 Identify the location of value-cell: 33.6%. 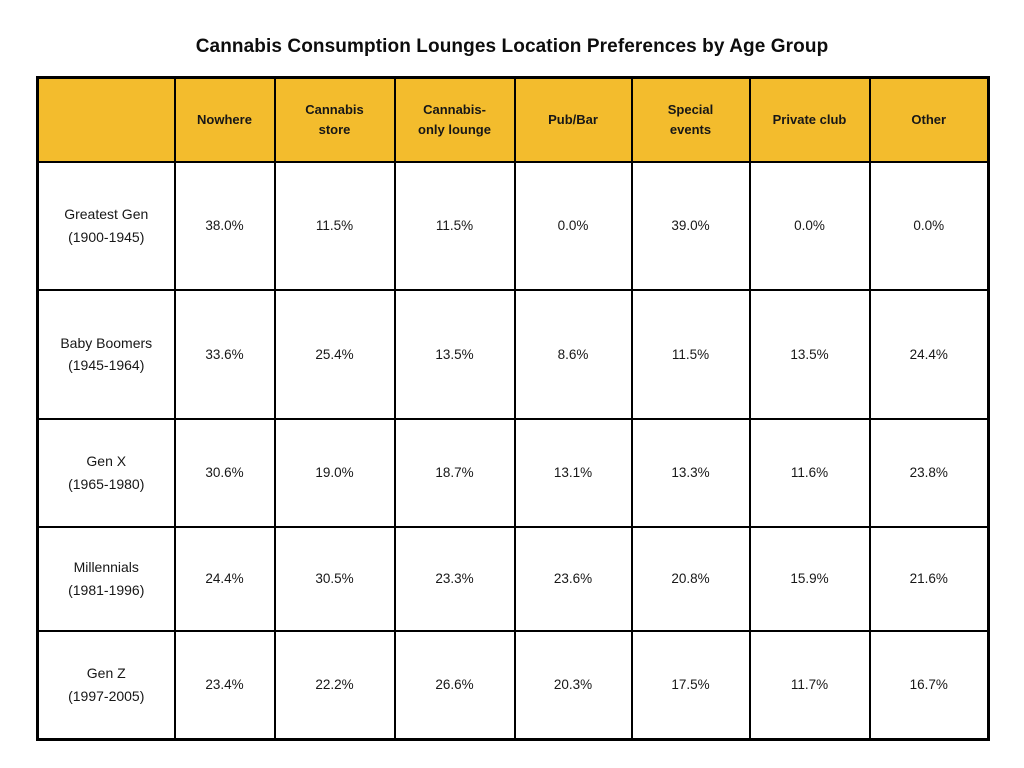
(224, 354).